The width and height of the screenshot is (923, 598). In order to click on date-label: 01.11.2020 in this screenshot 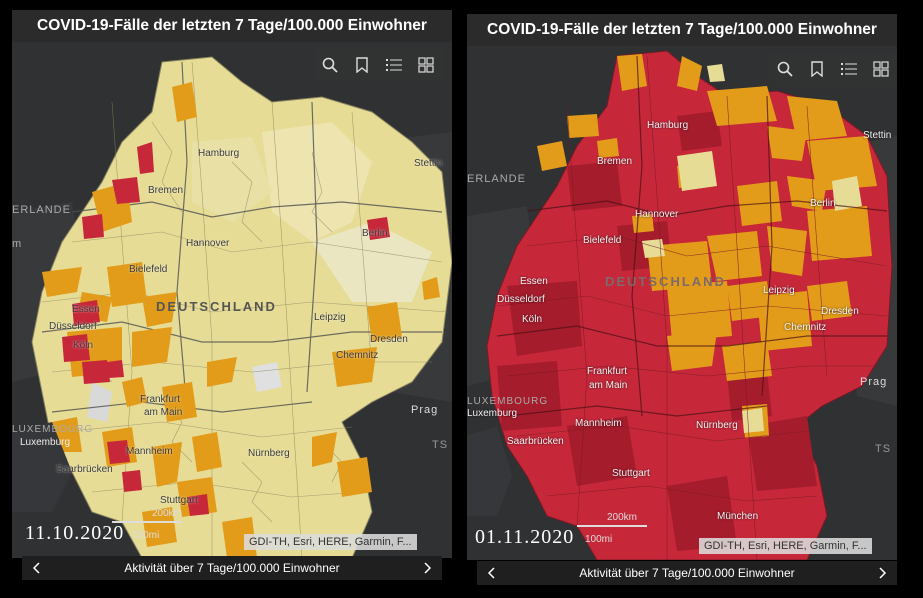, I will do `click(525, 537)`.